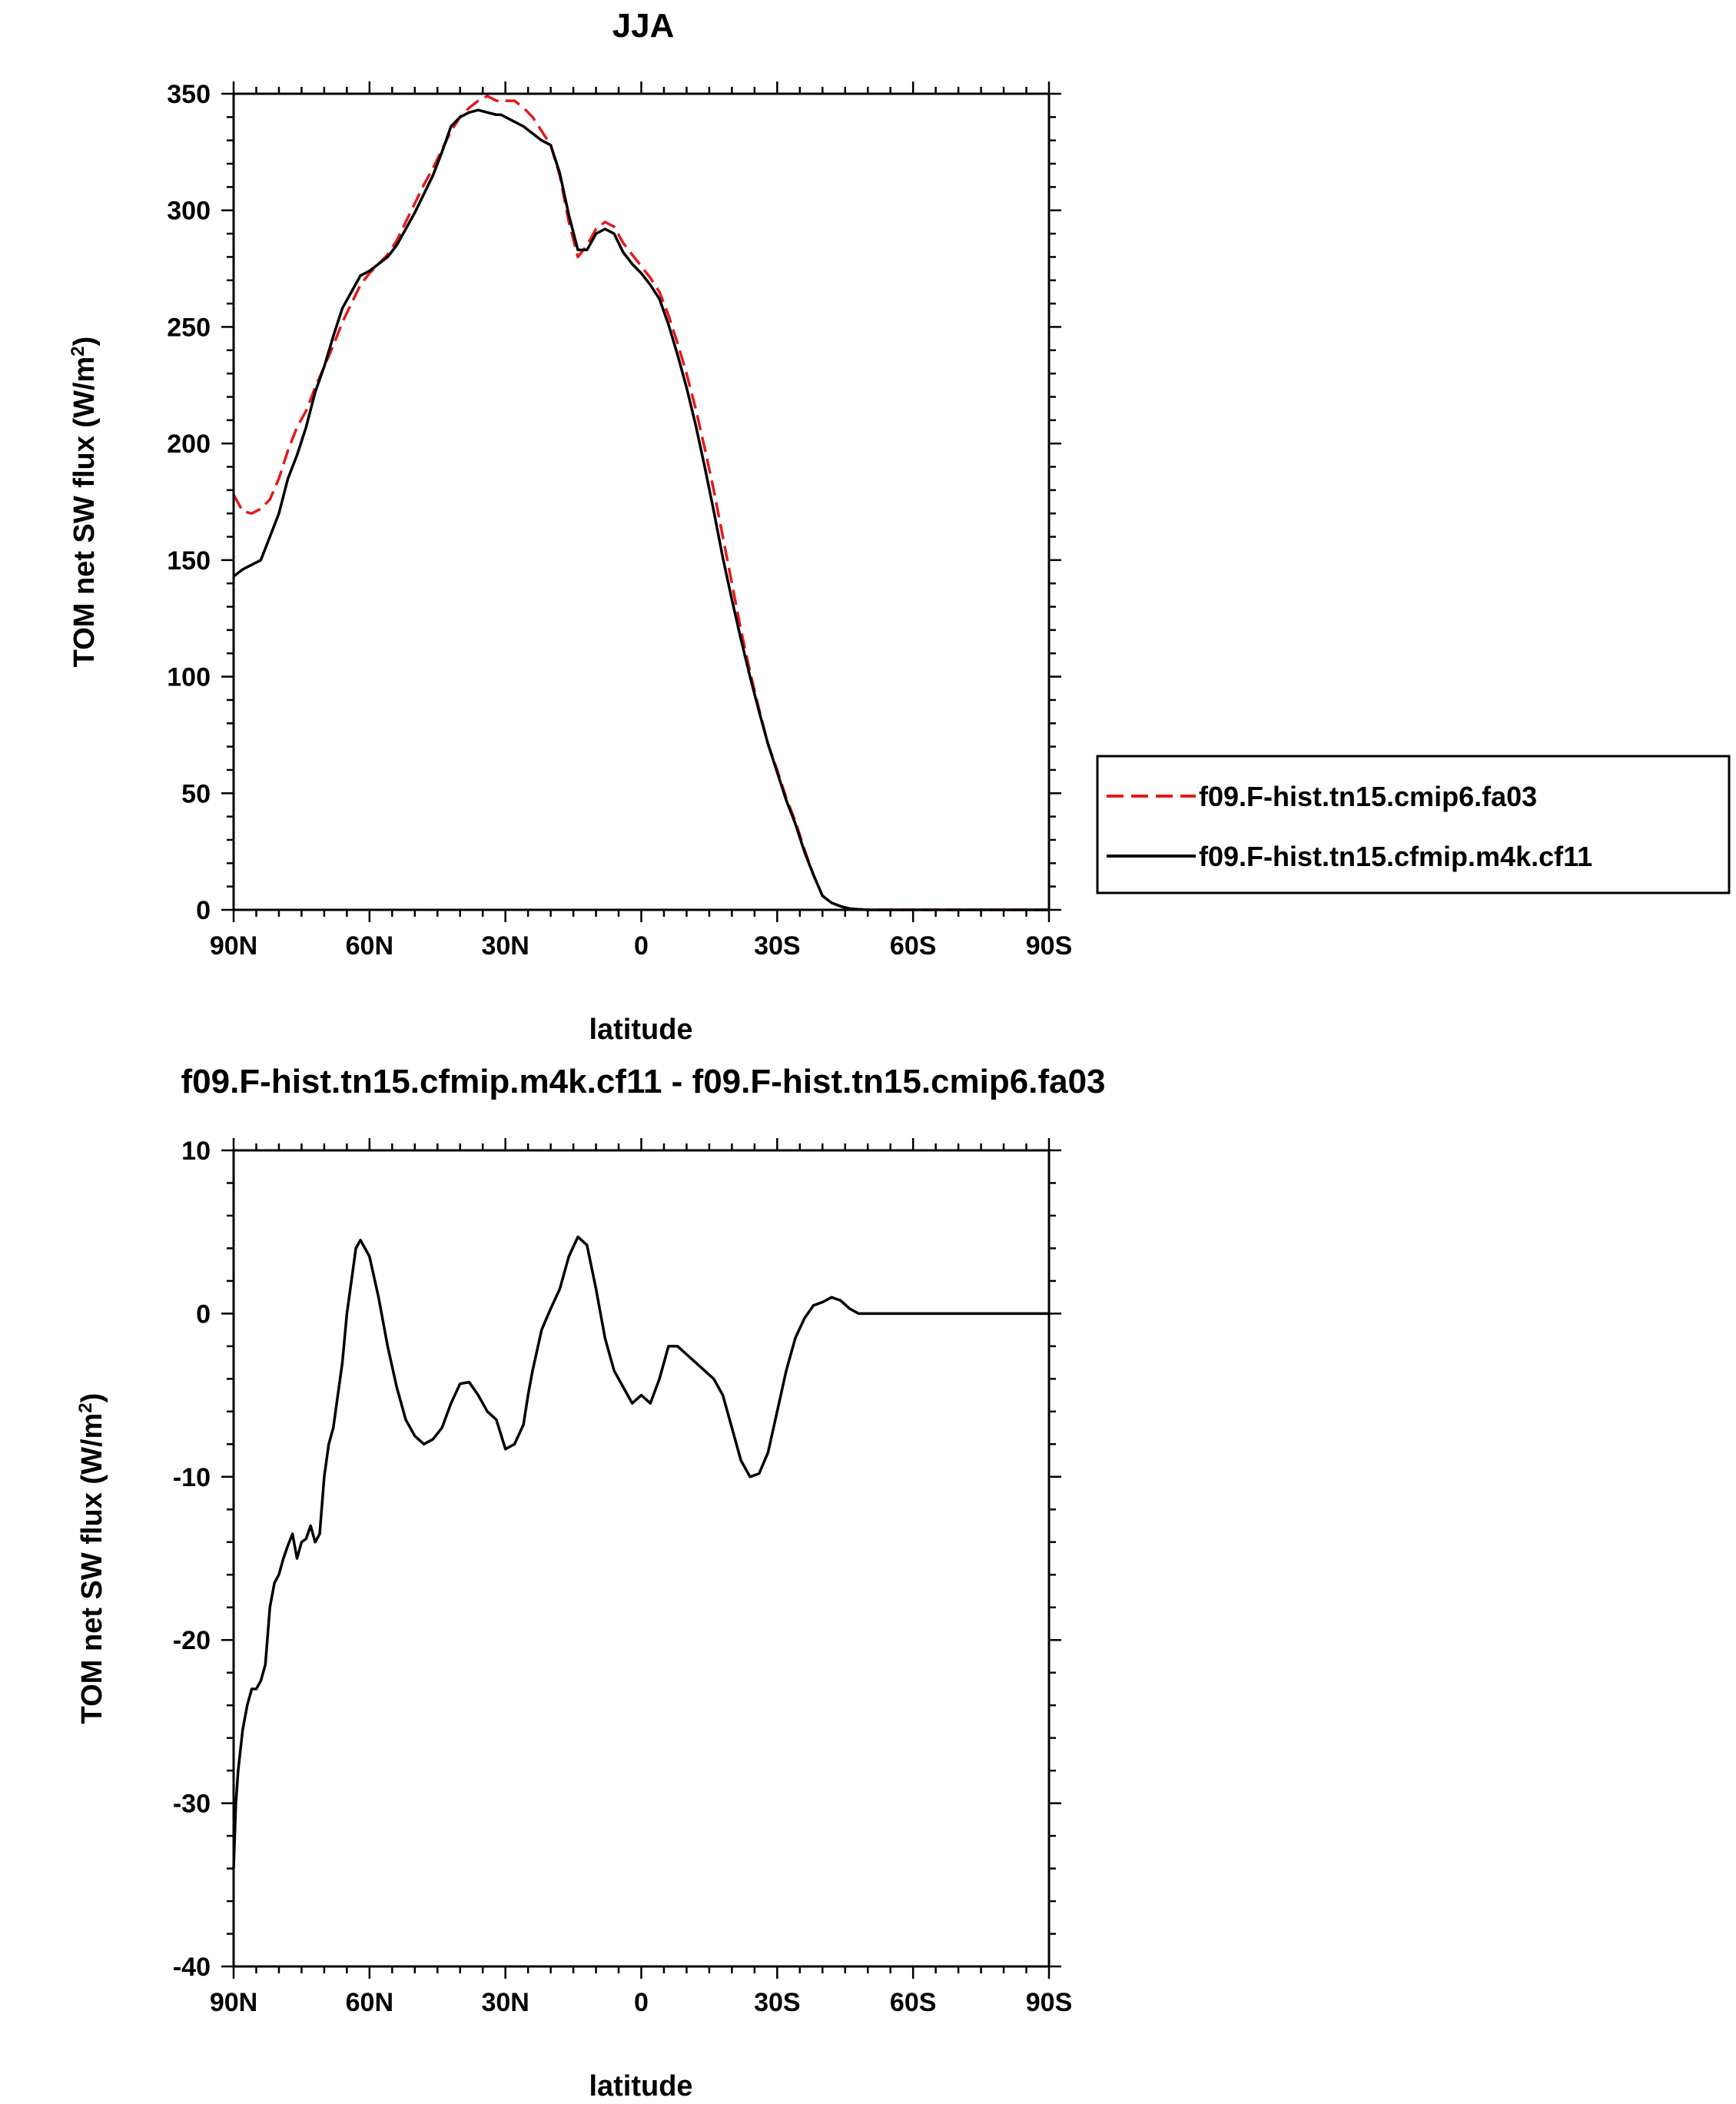  What do you see at coordinates (196, 793) in the screenshot?
I see `y-tick-label: 50` at bounding box center [196, 793].